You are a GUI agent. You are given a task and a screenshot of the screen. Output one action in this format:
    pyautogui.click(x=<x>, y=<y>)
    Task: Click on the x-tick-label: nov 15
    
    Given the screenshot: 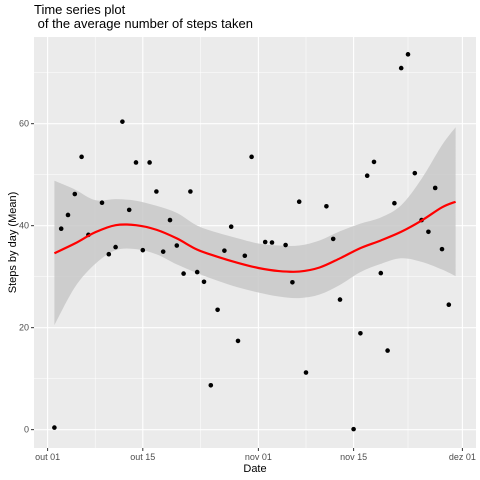 What is the action you would take?
    pyautogui.click(x=353, y=457)
    